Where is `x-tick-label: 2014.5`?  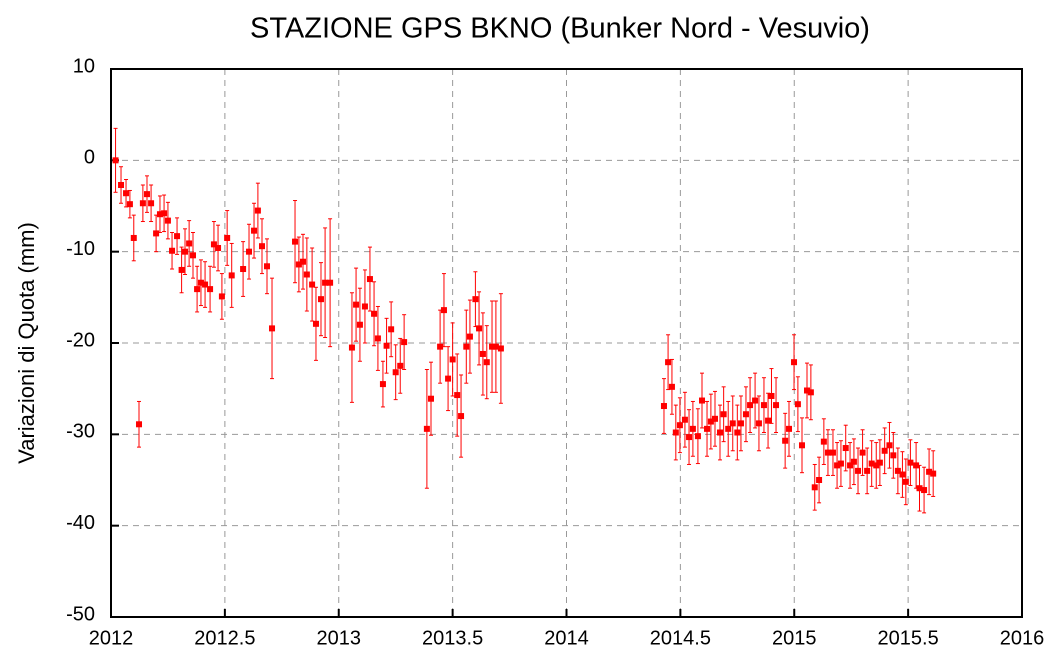
x-tick-label: 2014.5 is located at coordinates (680, 638).